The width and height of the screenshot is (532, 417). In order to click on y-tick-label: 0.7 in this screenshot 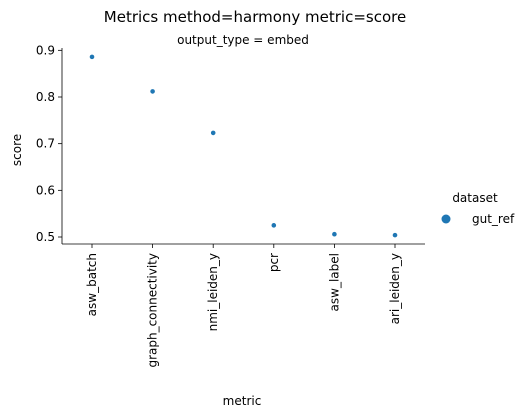, I will do `click(45, 144)`.